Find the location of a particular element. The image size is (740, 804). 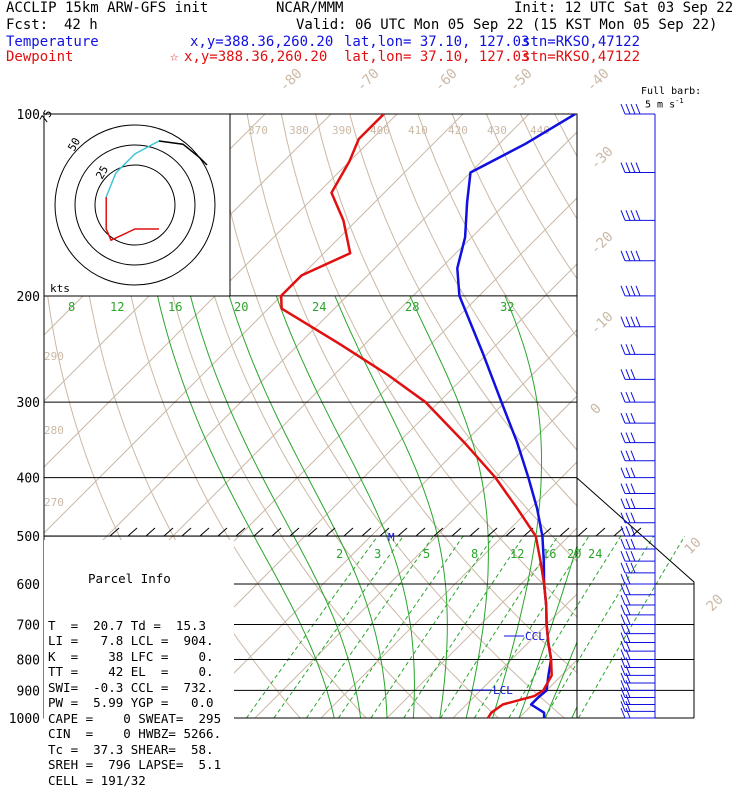

dry-adiabat-label: 380 is located at coordinates (299, 130).